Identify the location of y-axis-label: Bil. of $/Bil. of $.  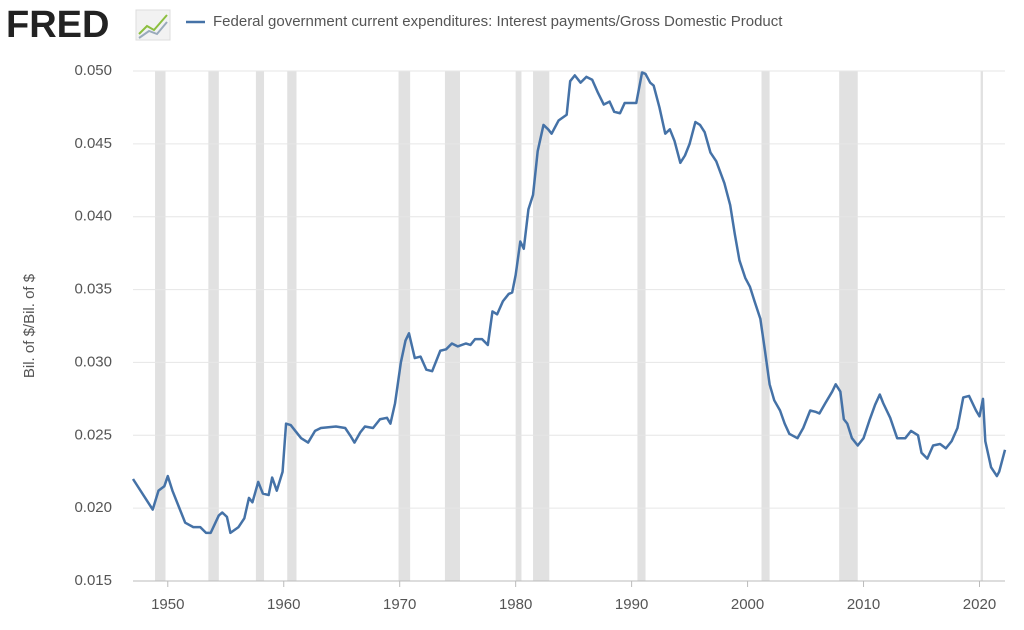
(29, 325).